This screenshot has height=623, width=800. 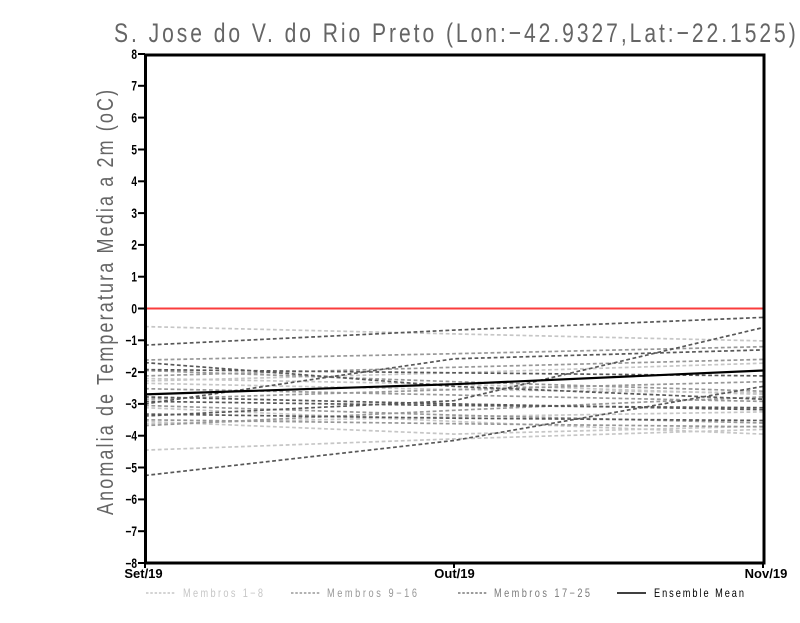 What do you see at coordinates (131, 563) in the screenshot?
I see `svg-text: −8` at bounding box center [131, 563].